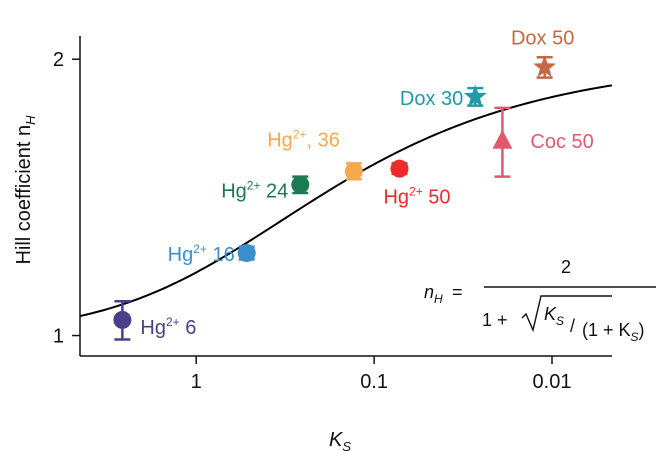  I want to click on formula-sqrt-sign, so click(566, 314).